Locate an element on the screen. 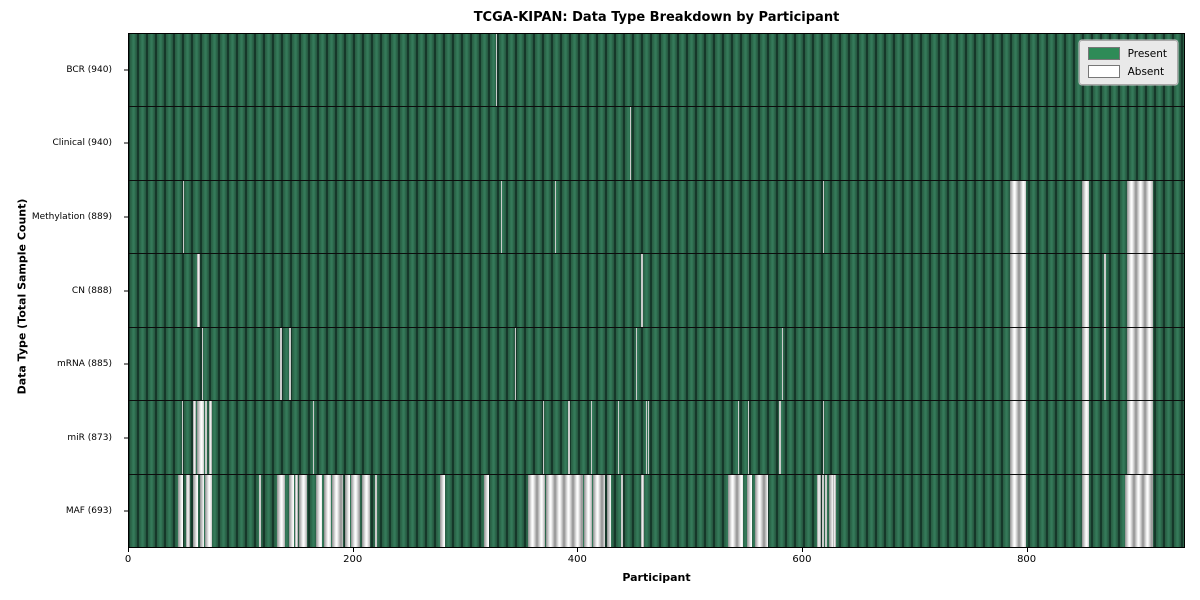  heatmap-row-bcr is located at coordinates (656, 70).